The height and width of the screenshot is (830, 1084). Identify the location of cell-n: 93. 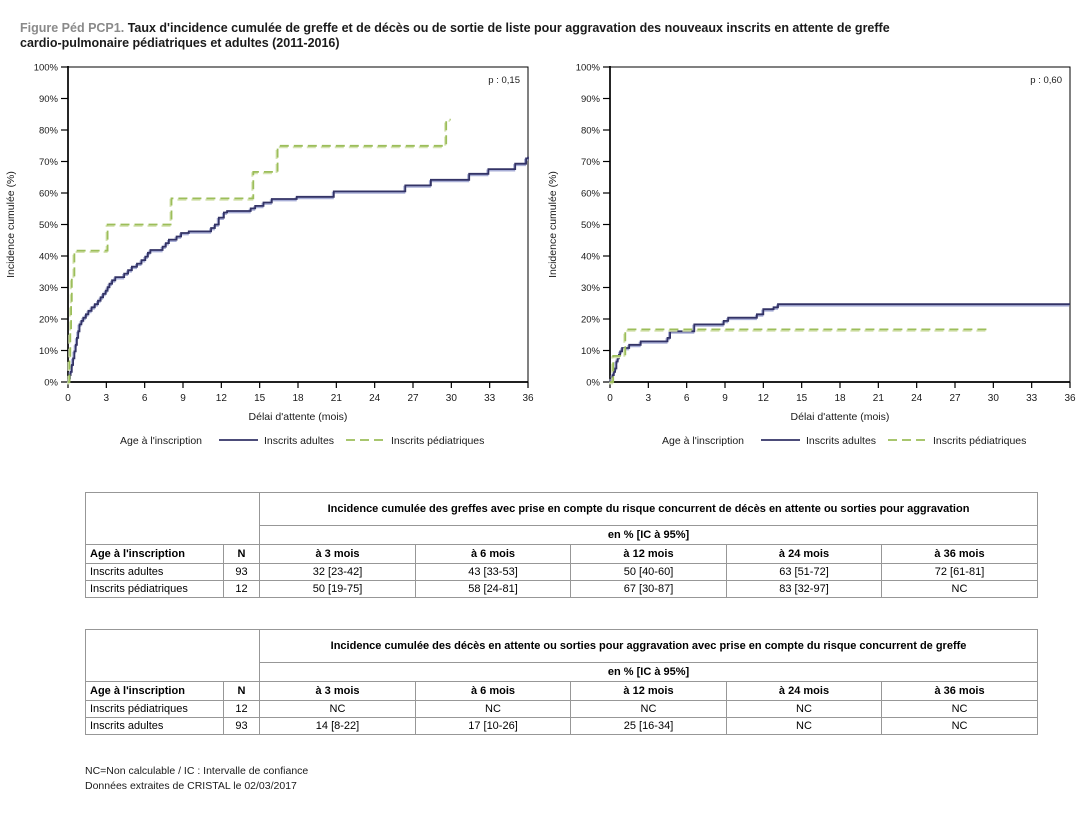
(241, 572).